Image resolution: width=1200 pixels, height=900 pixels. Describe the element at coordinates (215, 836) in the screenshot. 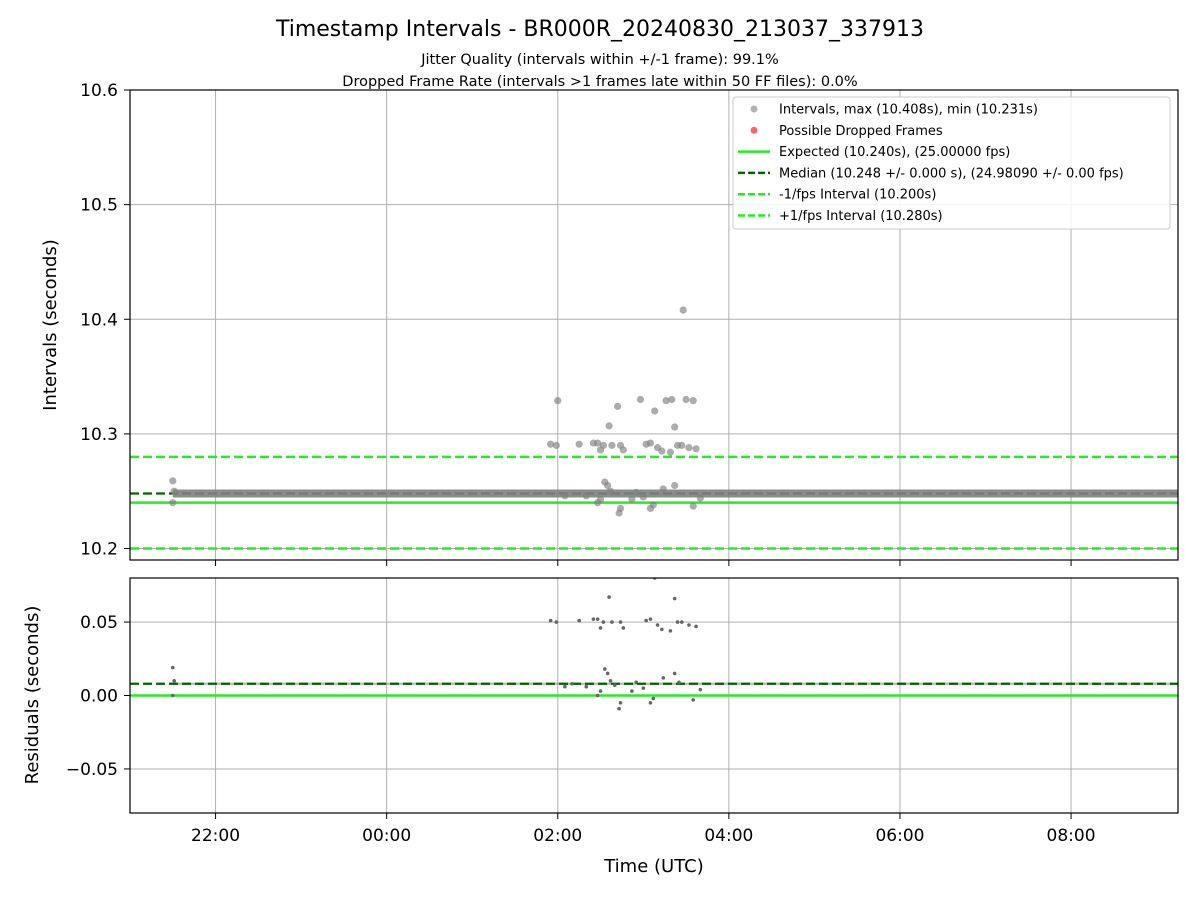

I see `x-tick-label: 22:00` at that location.